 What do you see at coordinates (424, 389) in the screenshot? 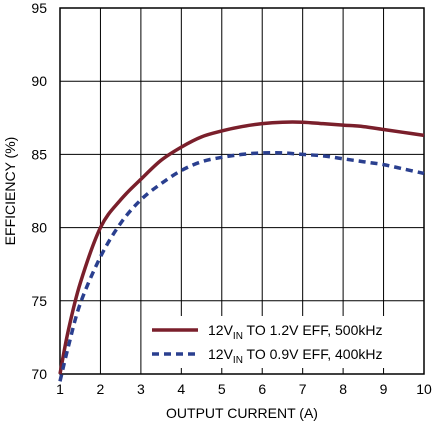
I see `x-tick-label-10: 10` at bounding box center [424, 389].